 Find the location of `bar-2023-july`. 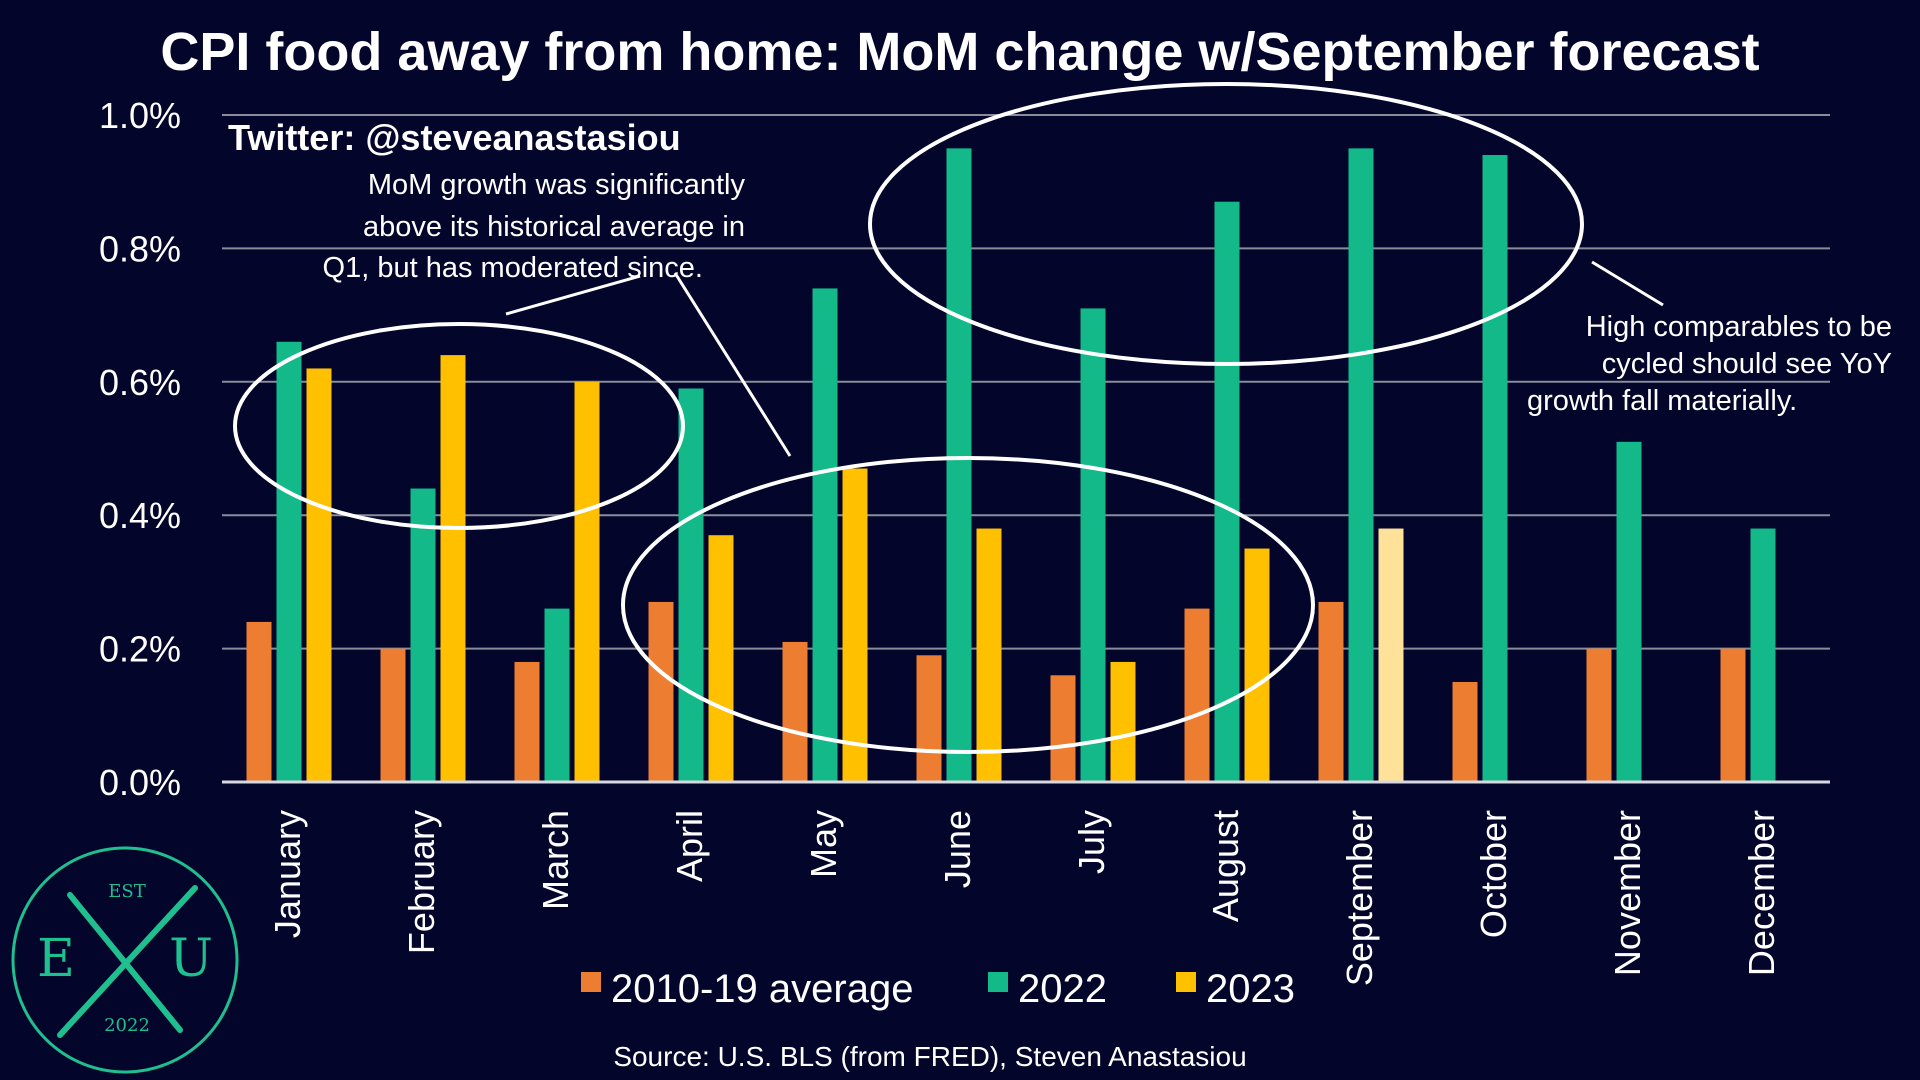

bar-2023-july is located at coordinates (1123, 721).